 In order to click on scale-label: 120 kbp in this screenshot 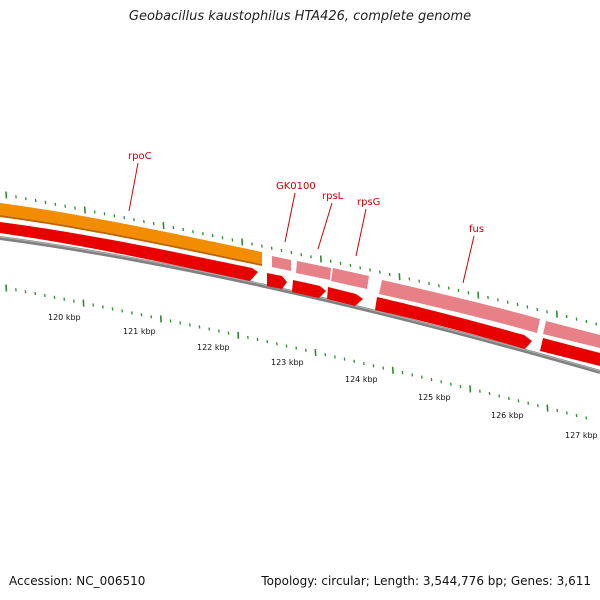, I will do `click(64, 317)`.